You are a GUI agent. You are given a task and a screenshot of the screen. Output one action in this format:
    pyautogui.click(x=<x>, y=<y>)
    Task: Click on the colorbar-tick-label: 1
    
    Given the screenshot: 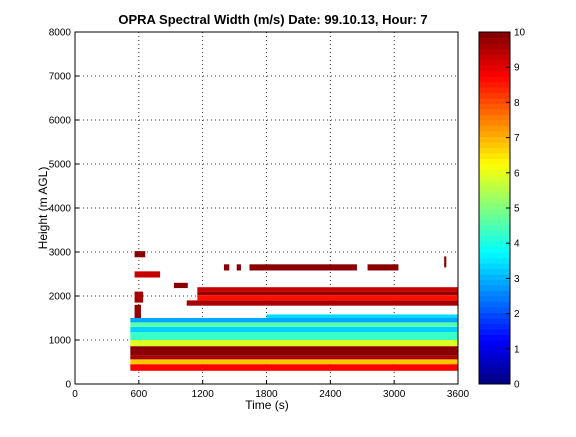 What is the action you would take?
    pyautogui.click(x=517, y=349)
    